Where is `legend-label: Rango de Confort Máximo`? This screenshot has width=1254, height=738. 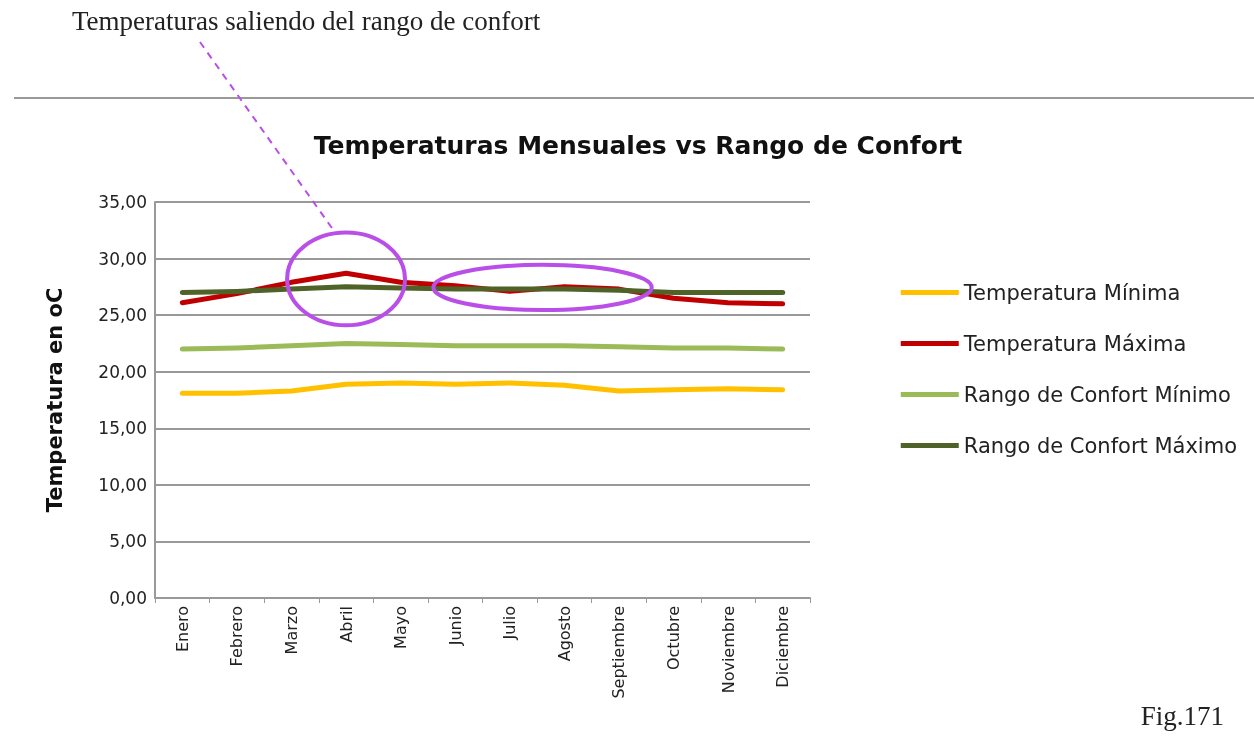
legend-label: Rango de Confort Máximo is located at coordinates (1100, 445).